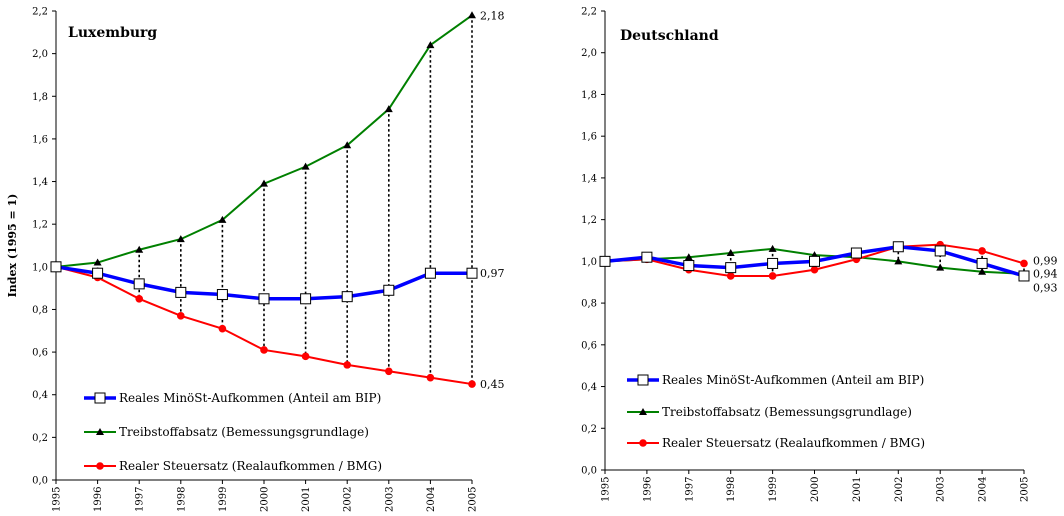 The image size is (1064, 516). What do you see at coordinates (1045, 260) in the screenshot?
I see `end-value-label: 0,99` at bounding box center [1045, 260].